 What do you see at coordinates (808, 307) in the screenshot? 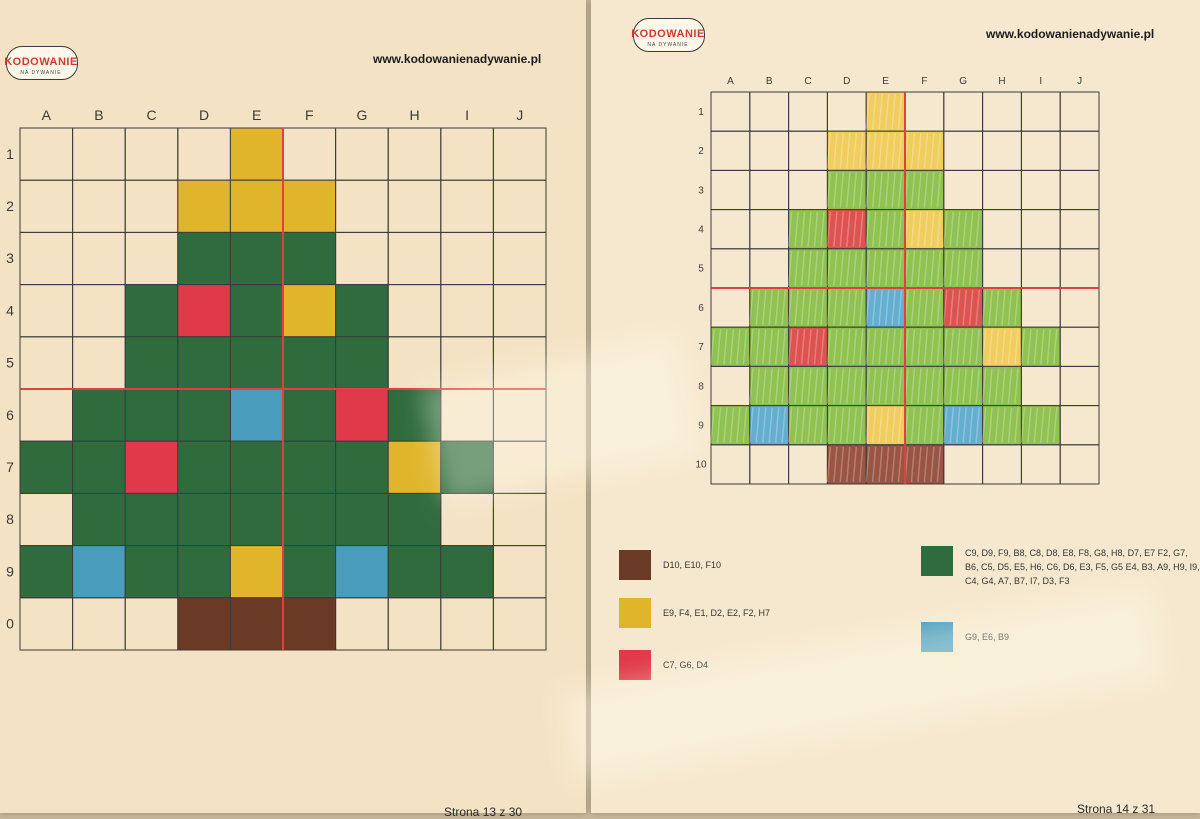
I see `grid-cell-c6` at bounding box center [808, 307].